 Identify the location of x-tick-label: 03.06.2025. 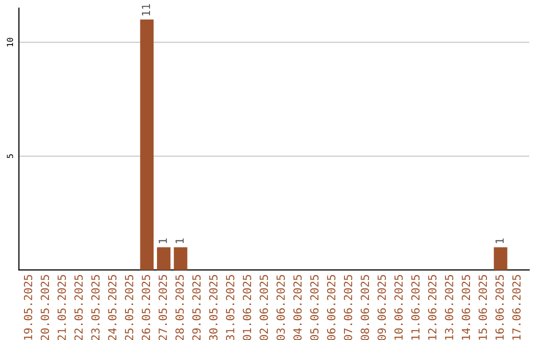
(280, 307).